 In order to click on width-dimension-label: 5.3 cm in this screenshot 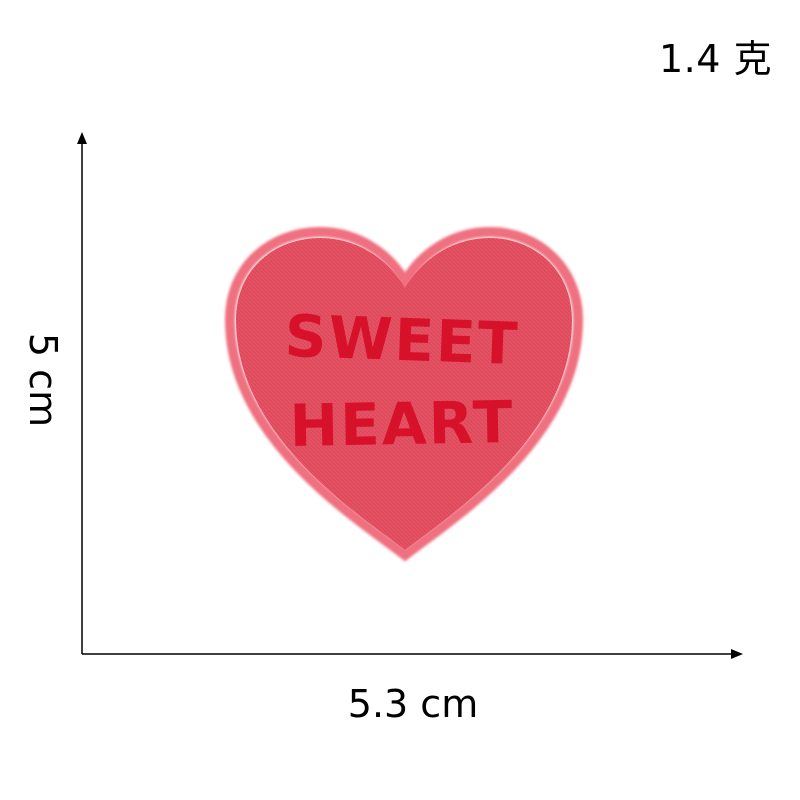, I will do `click(413, 704)`.